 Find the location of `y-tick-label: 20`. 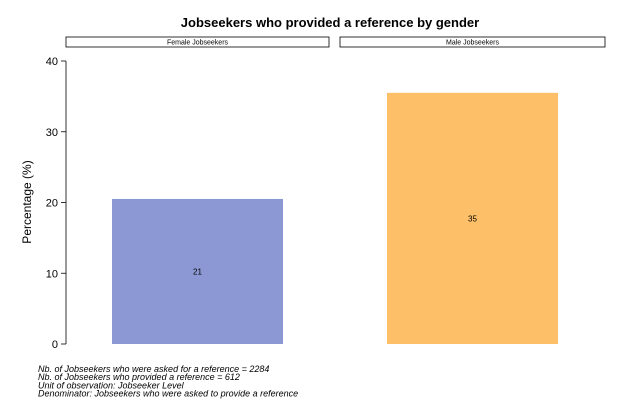

y-tick-label: 20 is located at coordinates (52, 204).